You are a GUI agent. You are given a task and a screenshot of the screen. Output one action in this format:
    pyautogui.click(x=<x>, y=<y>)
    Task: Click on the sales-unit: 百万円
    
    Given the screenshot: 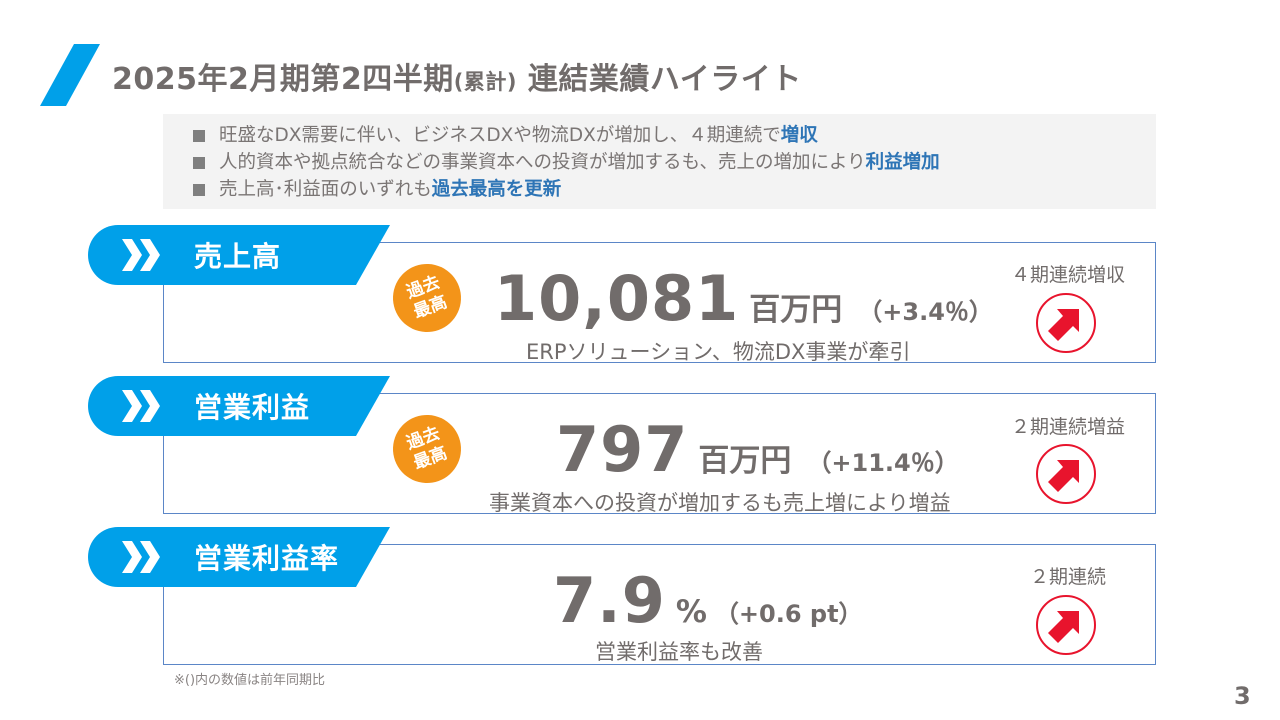 What is the action you would take?
    pyautogui.click(x=796, y=310)
    